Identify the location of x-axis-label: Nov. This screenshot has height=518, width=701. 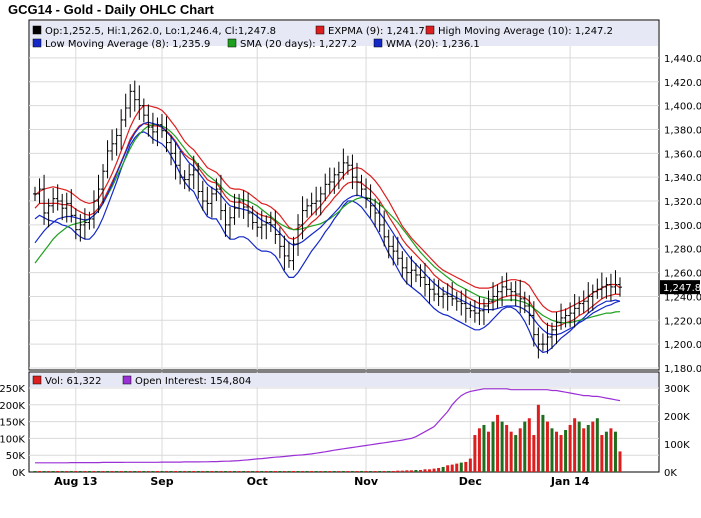
(366, 481).